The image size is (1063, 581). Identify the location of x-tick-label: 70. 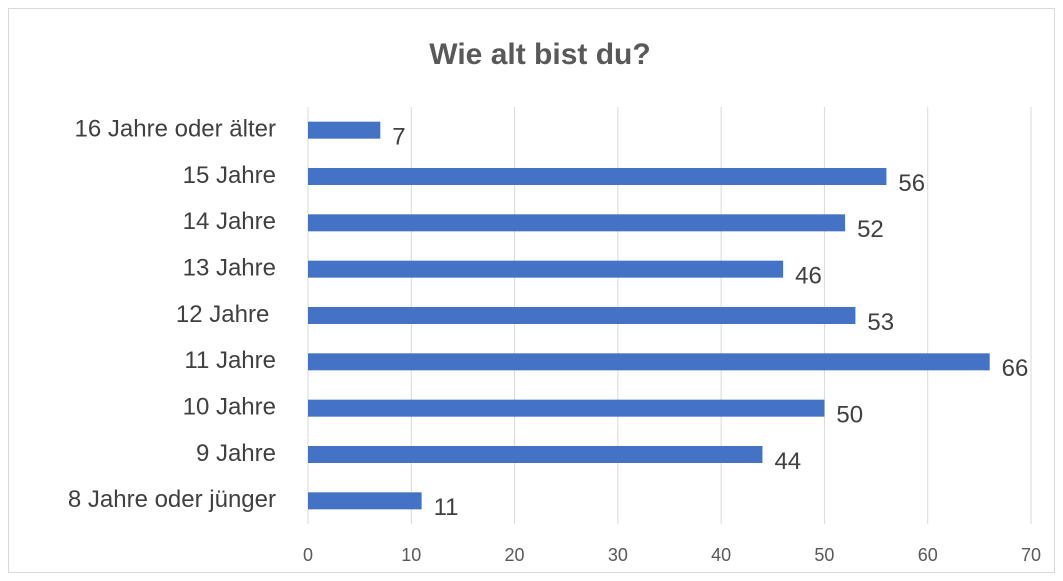
(1031, 555).